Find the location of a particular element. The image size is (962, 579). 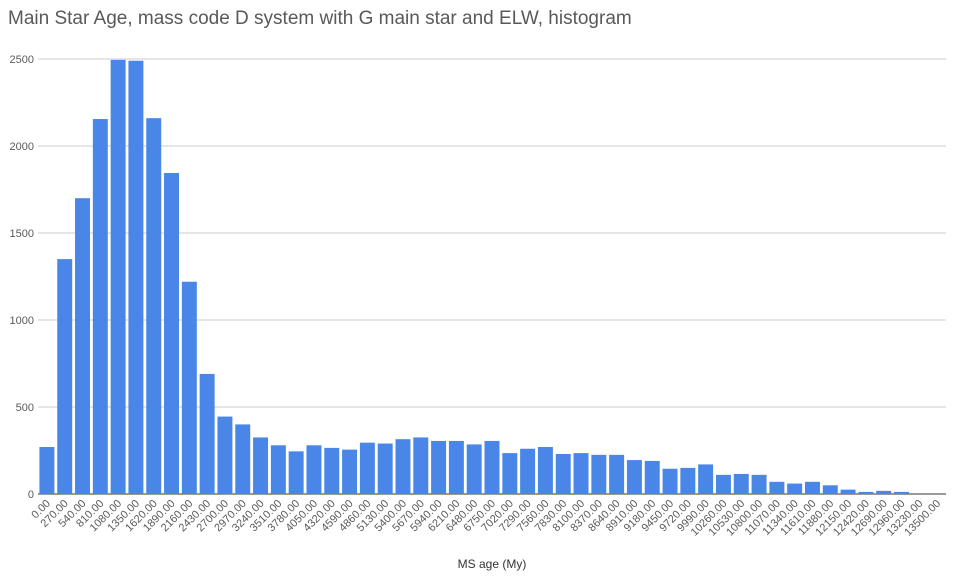

x-axis-title: MS age (My) is located at coordinates (492, 564).